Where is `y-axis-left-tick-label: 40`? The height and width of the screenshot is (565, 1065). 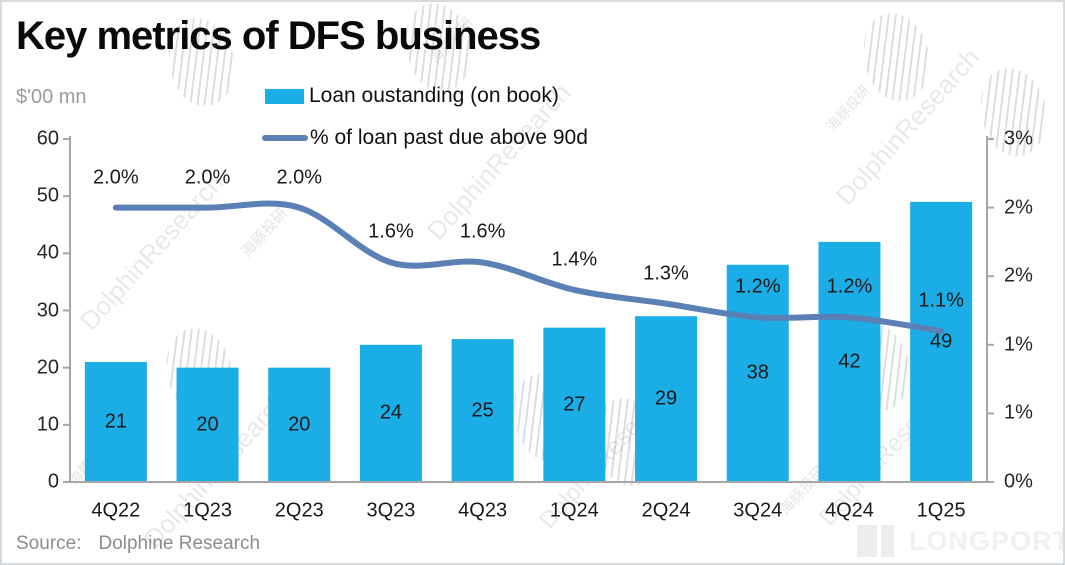
y-axis-left-tick-label: 40 is located at coordinates (47, 252).